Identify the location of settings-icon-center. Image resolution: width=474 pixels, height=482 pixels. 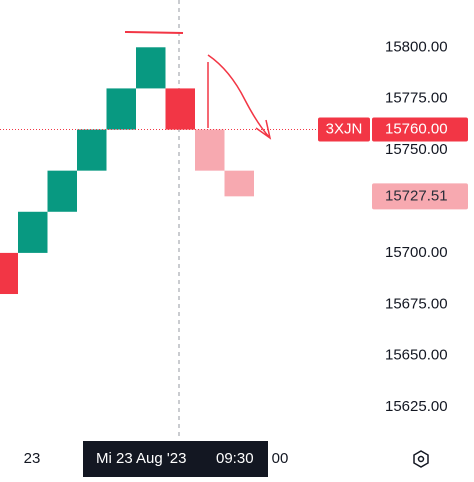
(421, 459).